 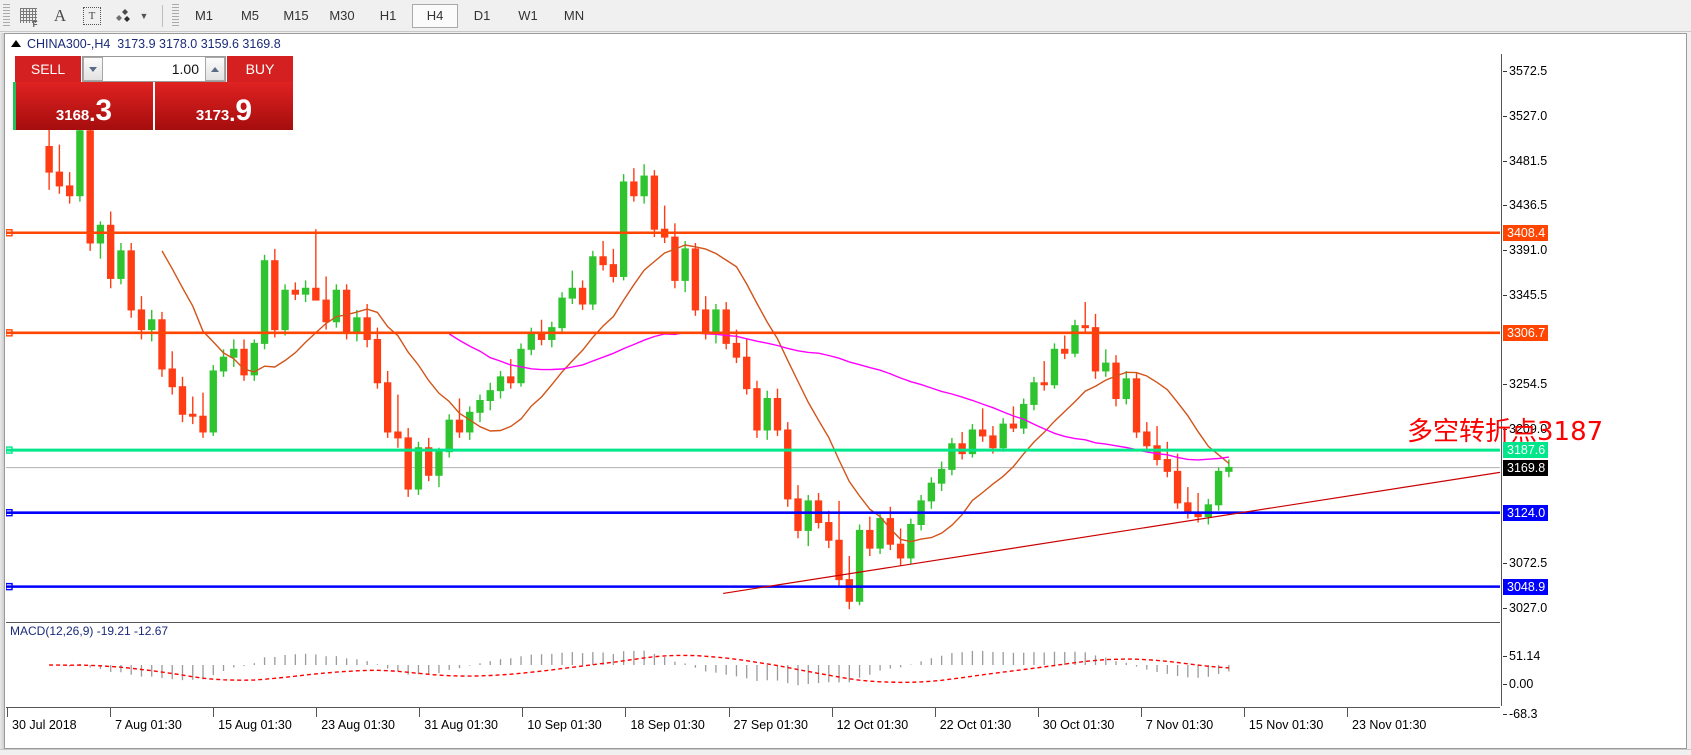 I want to click on time-tick: 30 Oct 01:30, so click(x=1076, y=720).